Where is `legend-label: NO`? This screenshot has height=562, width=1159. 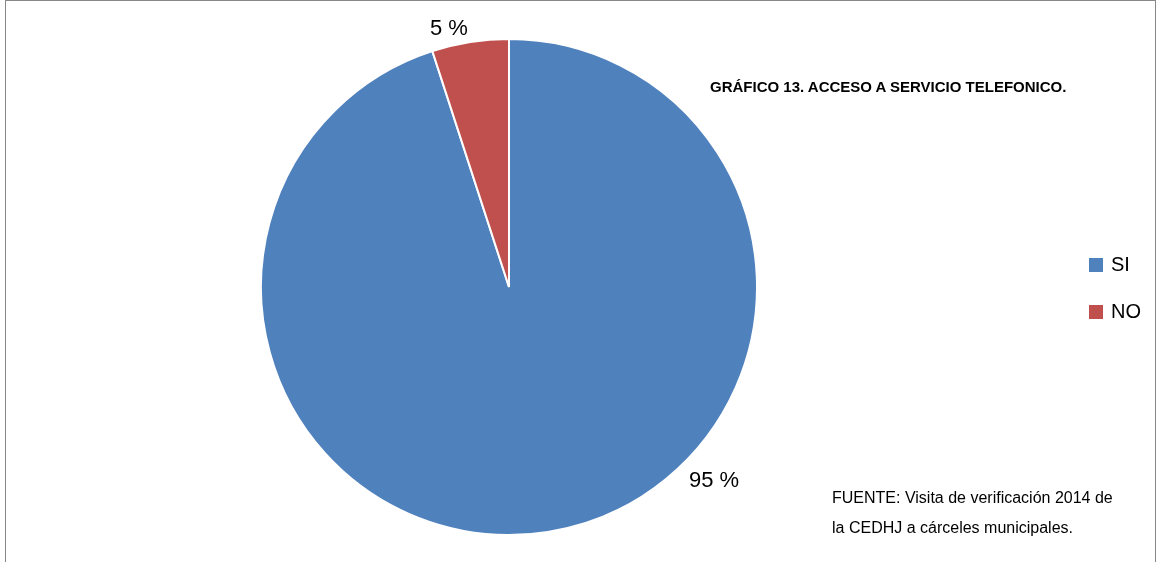
legend-label: NO is located at coordinates (1126, 311).